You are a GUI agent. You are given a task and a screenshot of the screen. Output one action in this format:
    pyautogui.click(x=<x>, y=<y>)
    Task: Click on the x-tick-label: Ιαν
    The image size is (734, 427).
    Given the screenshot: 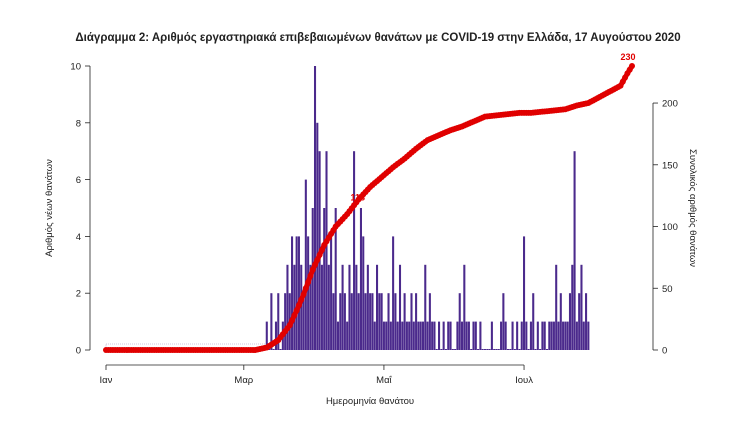 What is the action you would take?
    pyautogui.click(x=106, y=380)
    